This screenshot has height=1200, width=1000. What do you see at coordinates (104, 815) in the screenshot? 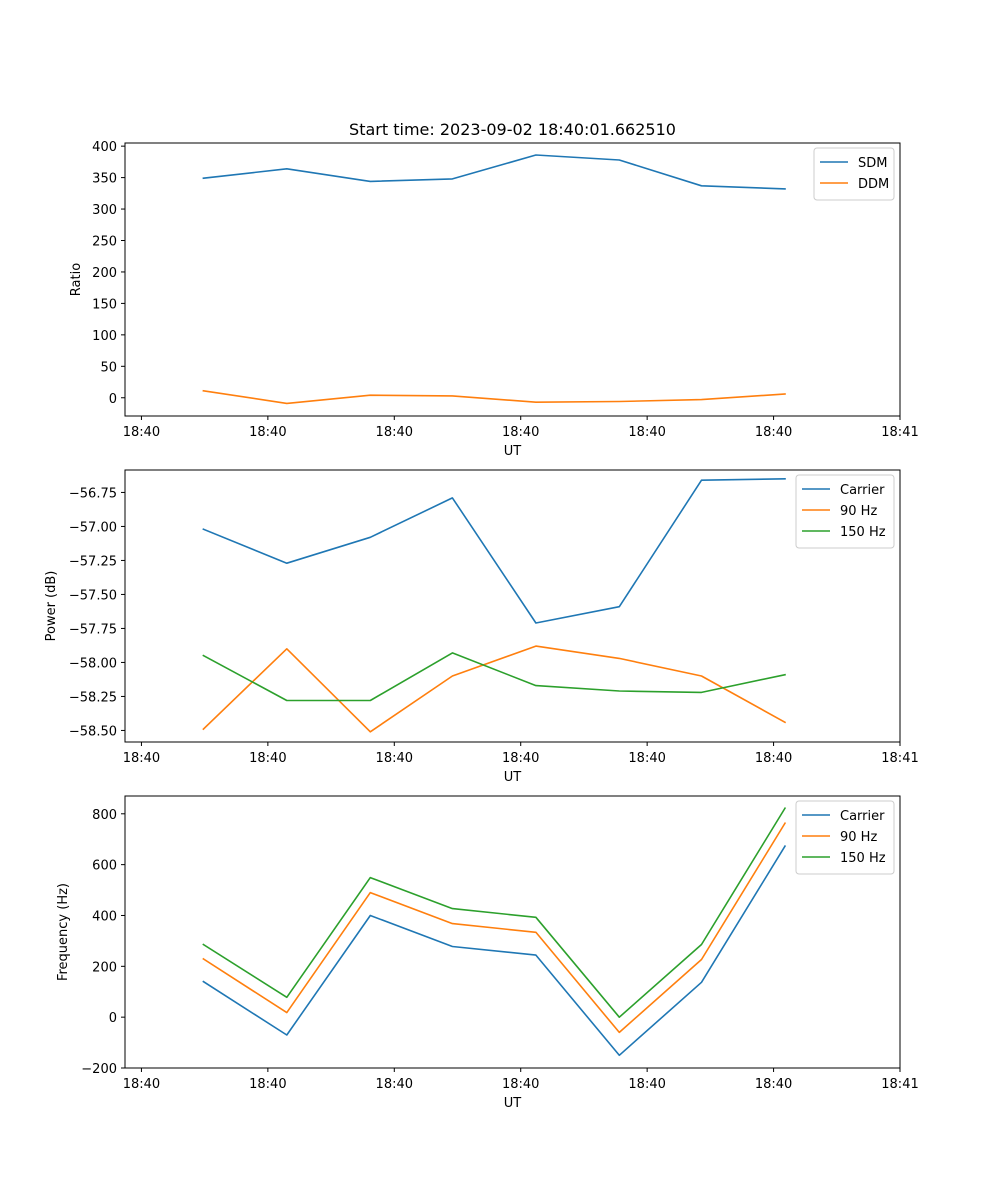
I see `y-tick-label: 800` at bounding box center [104, 815].